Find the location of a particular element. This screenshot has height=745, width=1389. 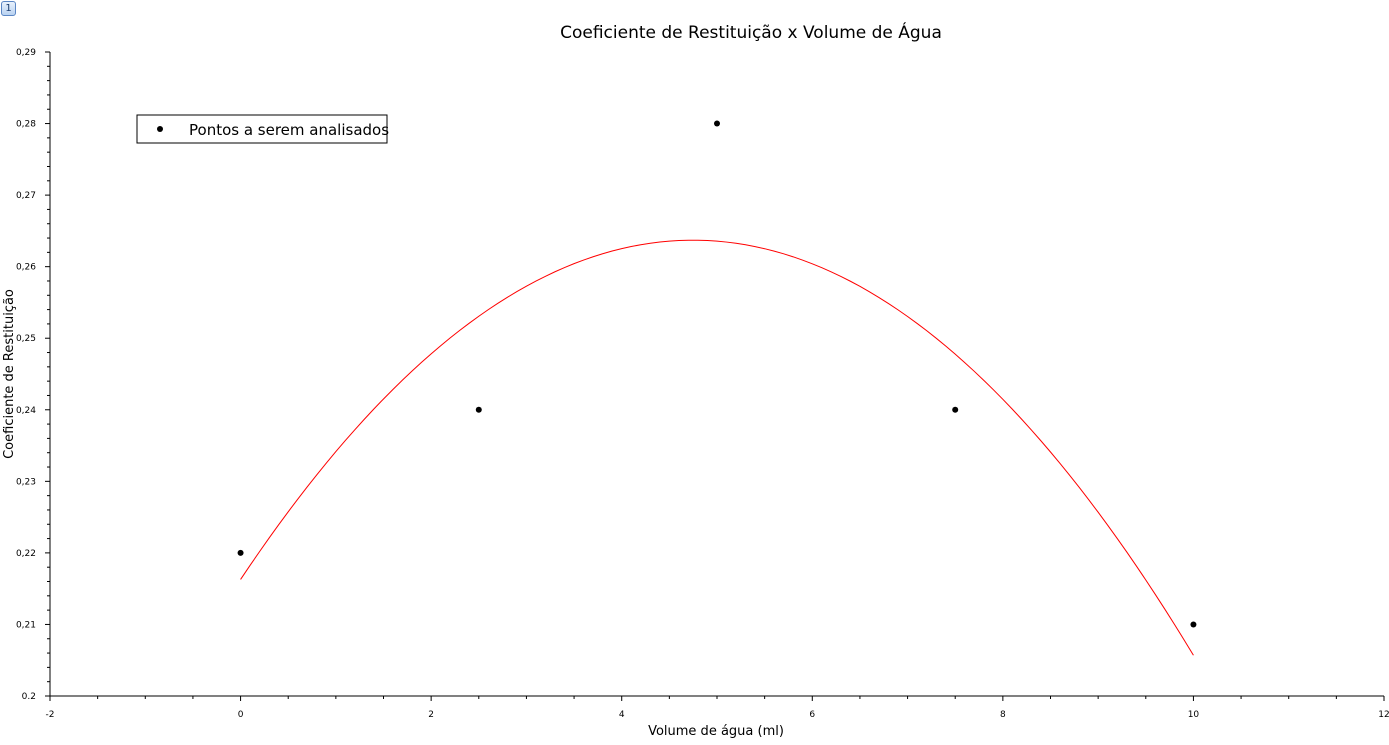

y-axis-label: Coeficiente de Restituição is located at coordinates (9, 374).